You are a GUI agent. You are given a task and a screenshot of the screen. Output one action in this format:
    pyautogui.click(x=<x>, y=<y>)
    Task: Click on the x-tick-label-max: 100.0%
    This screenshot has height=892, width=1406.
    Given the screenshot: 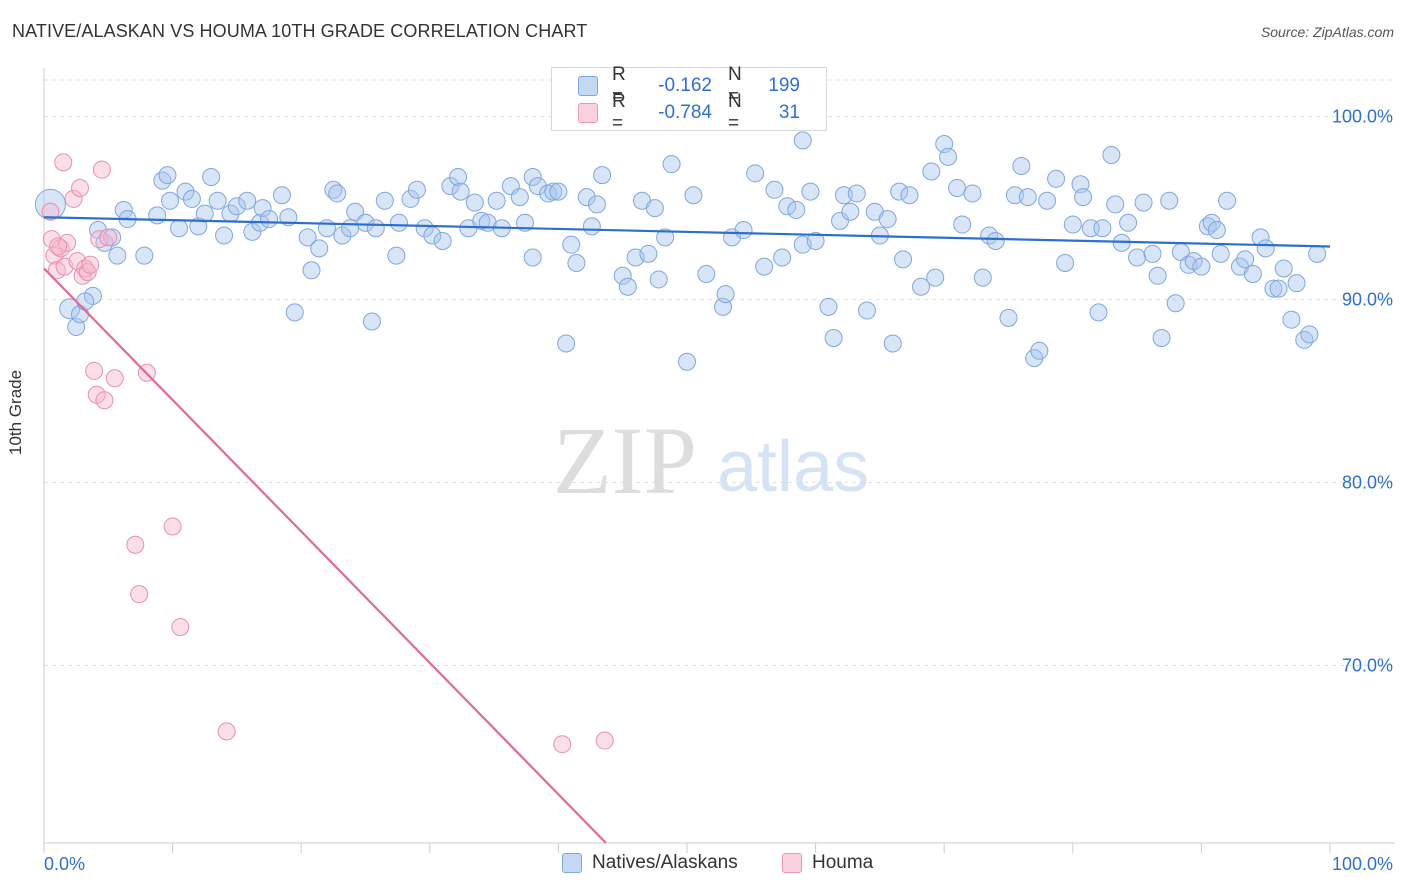 What is the action you would take?
    pyautogui.click(x=1362, y=864)
    